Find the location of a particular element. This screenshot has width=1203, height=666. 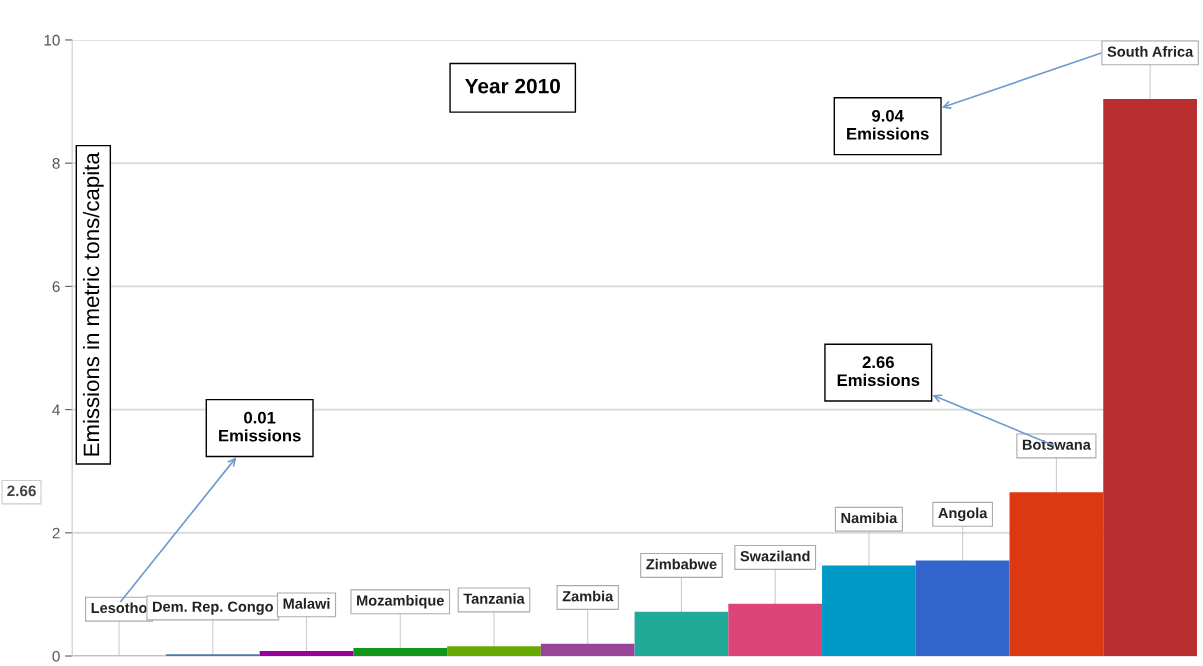

y-axis-title: Emissions in metric tons/capita is located at coordinates (93, 304).